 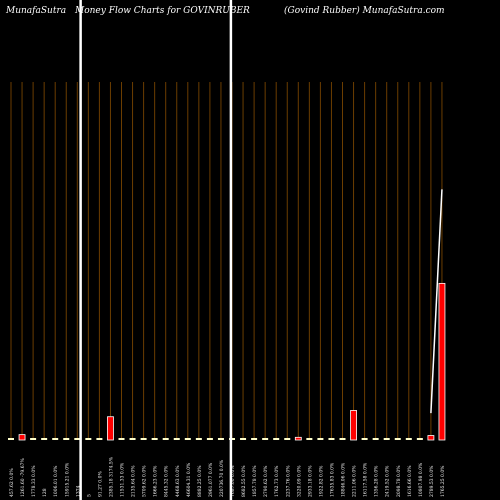 What do you see at coordinates (244, 481) in the screenshot?
I see `x-tick-label: 8682.55 0.0%` at bounding box center [244, 481].